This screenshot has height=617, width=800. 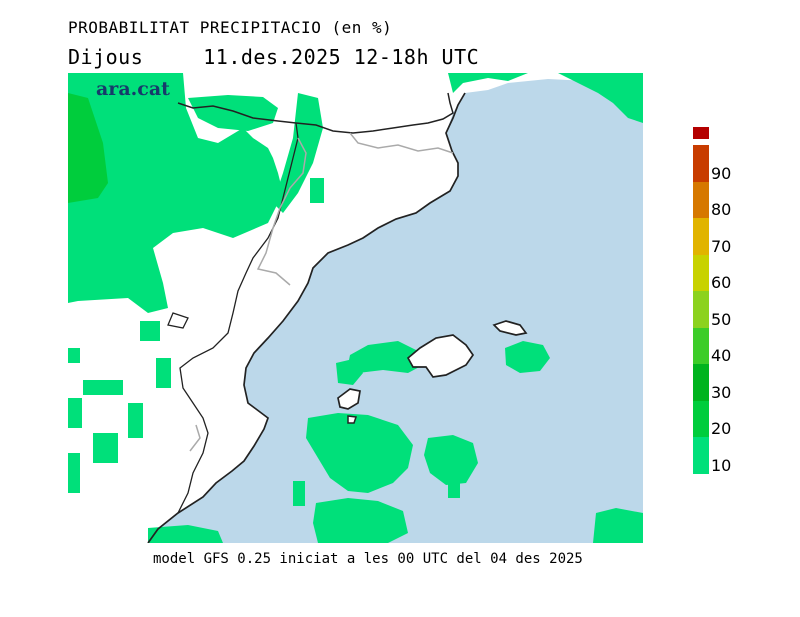 I want to click on island-majorca, so click(x=440, y=356).